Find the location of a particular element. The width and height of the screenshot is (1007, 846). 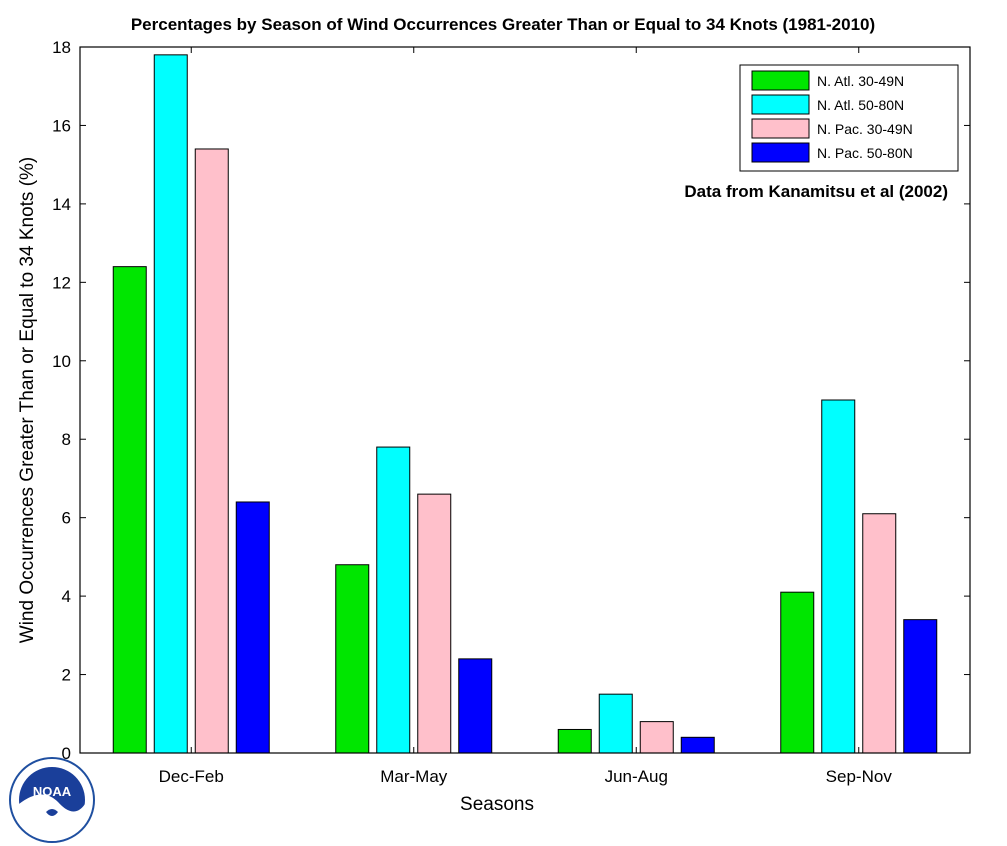

x-axis-label: Seasons is located at coordinates (497, 804).